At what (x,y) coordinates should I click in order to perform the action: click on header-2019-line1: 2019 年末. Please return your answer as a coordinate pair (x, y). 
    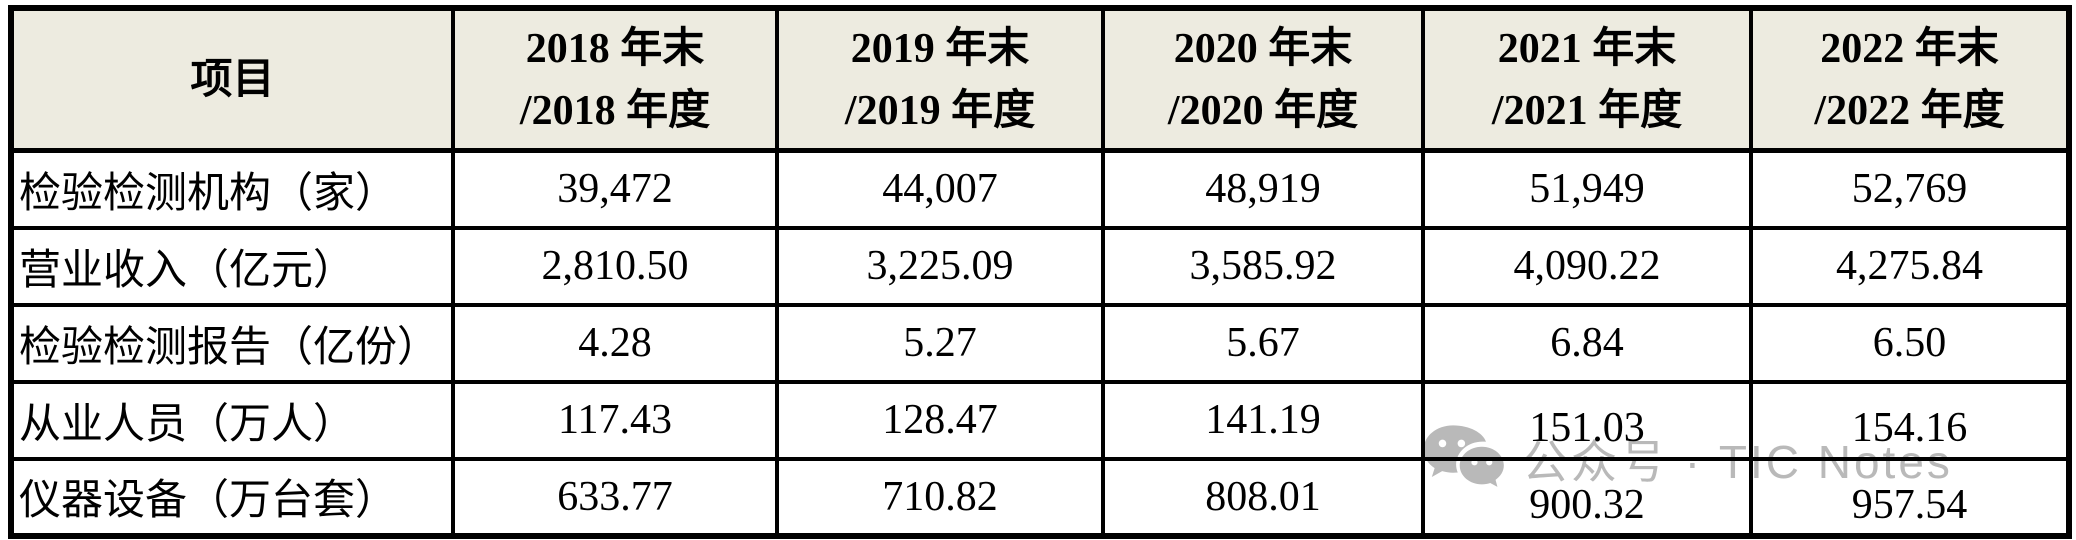
    Looking at the image, I should click on (940, 48).